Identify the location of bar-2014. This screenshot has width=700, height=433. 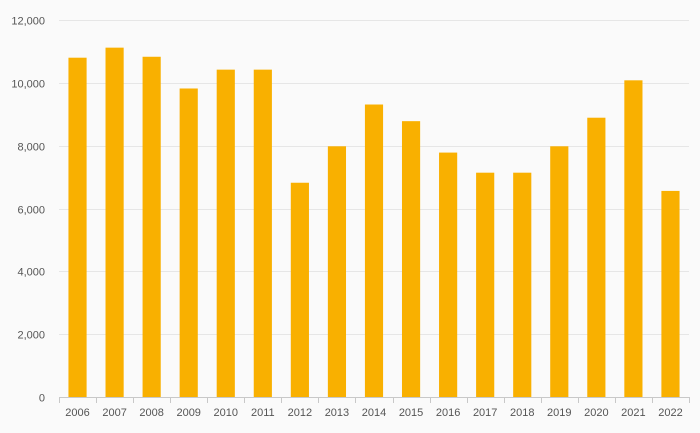
(374, 250).